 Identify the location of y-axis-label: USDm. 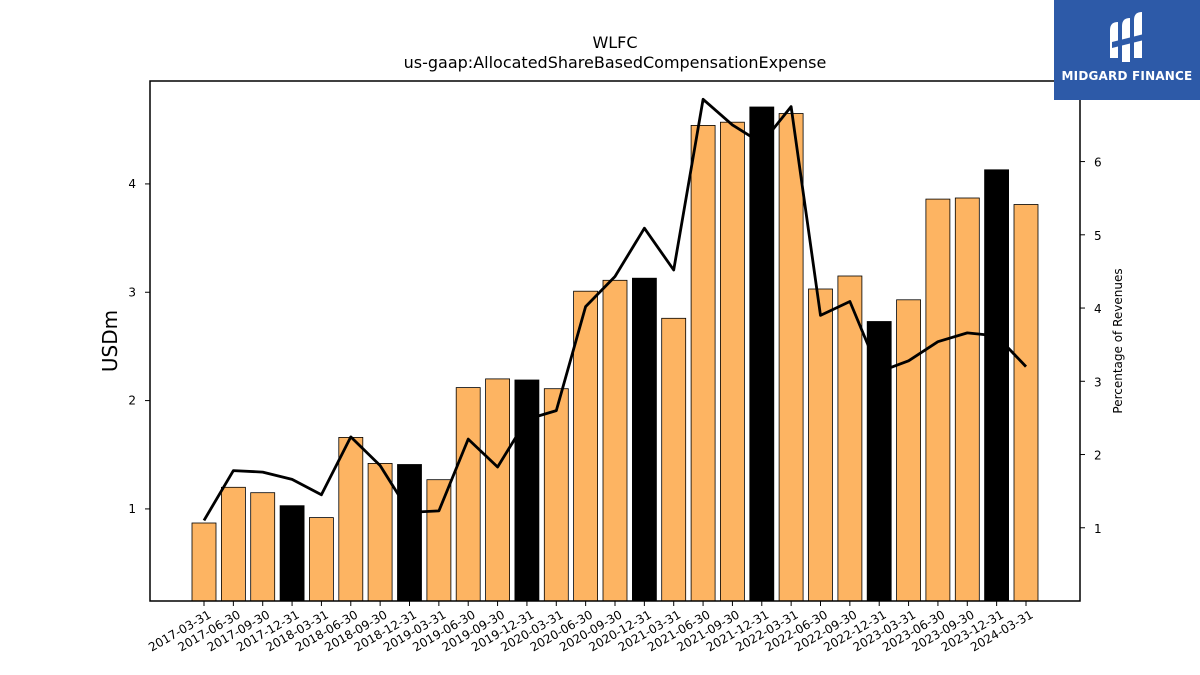
(110, 341).